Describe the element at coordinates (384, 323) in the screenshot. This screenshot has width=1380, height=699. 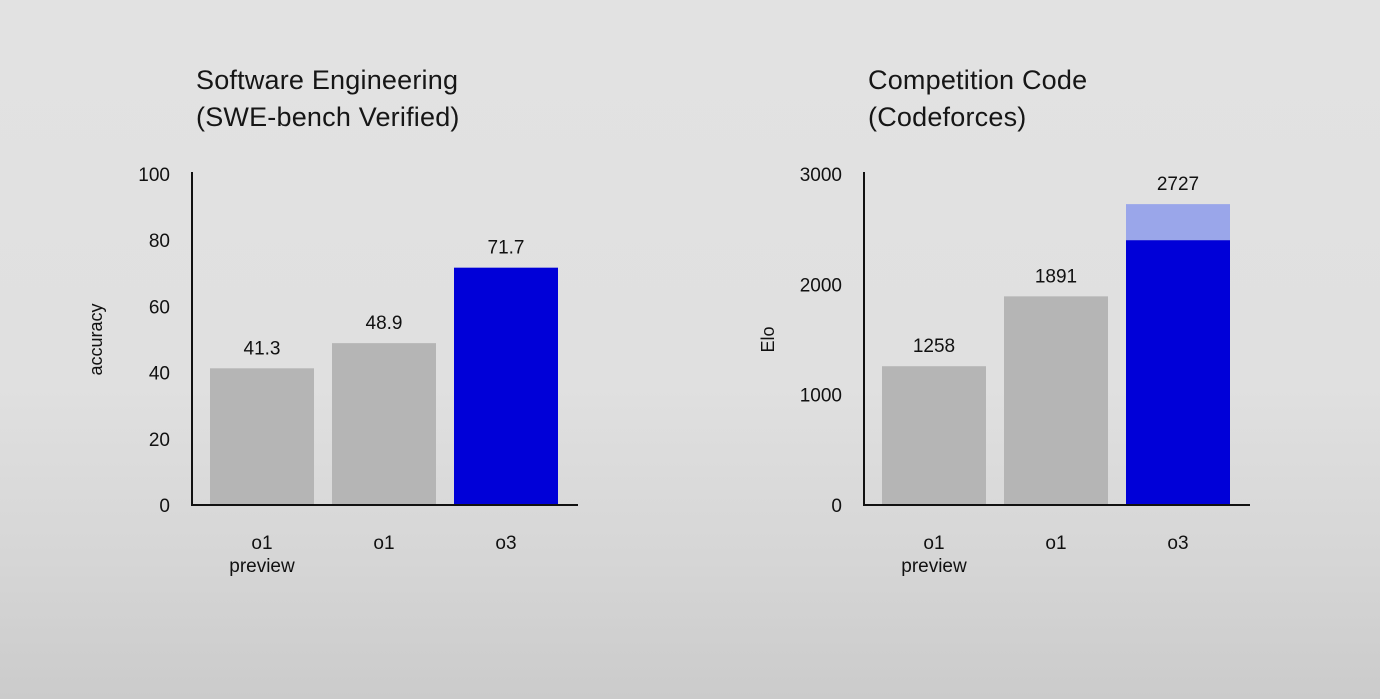
I see `swe-bench-value-label: 48.9` at that location.